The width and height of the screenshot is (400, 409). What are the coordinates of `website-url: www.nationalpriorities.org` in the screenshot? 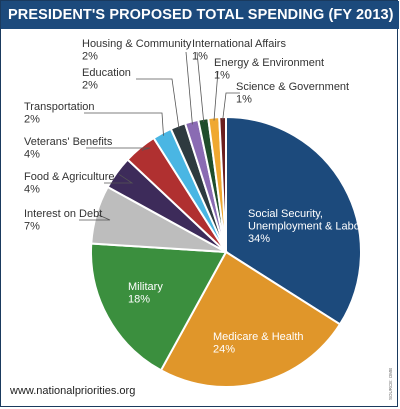 It's located at (73, 391).